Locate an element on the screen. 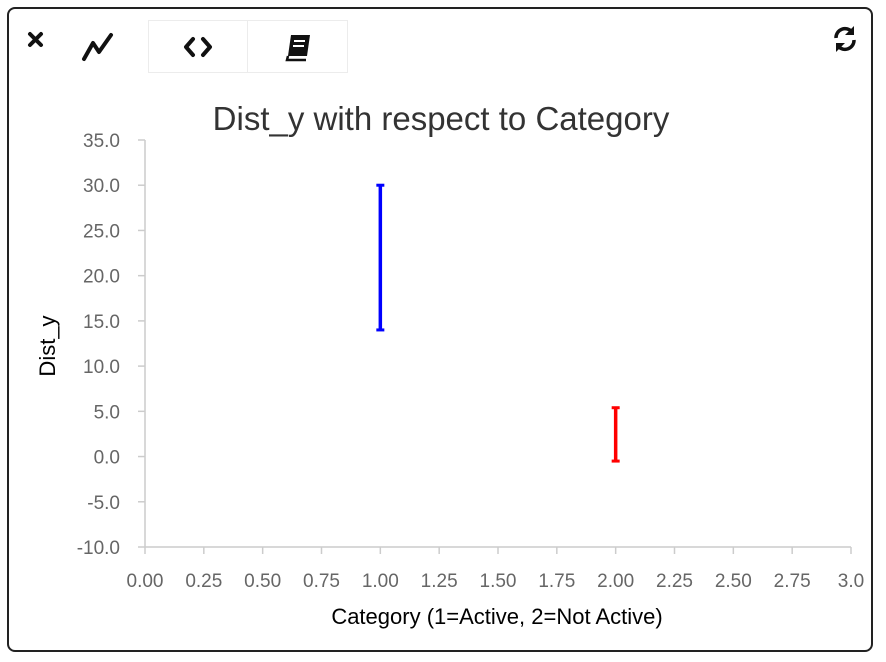  refresh-button is located at coordinates (845, 39).